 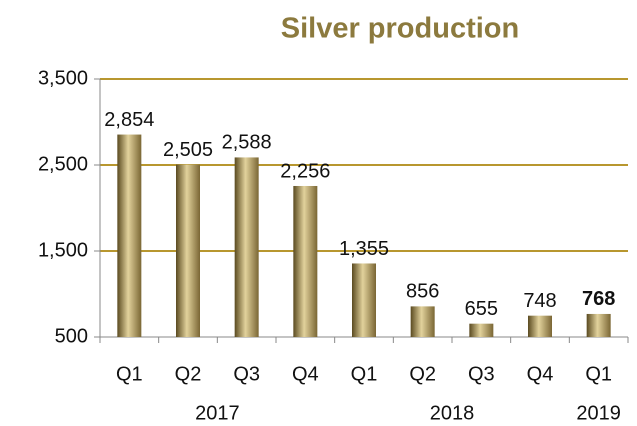 I want to click on data-label: 655, so click(x=481, y=309).